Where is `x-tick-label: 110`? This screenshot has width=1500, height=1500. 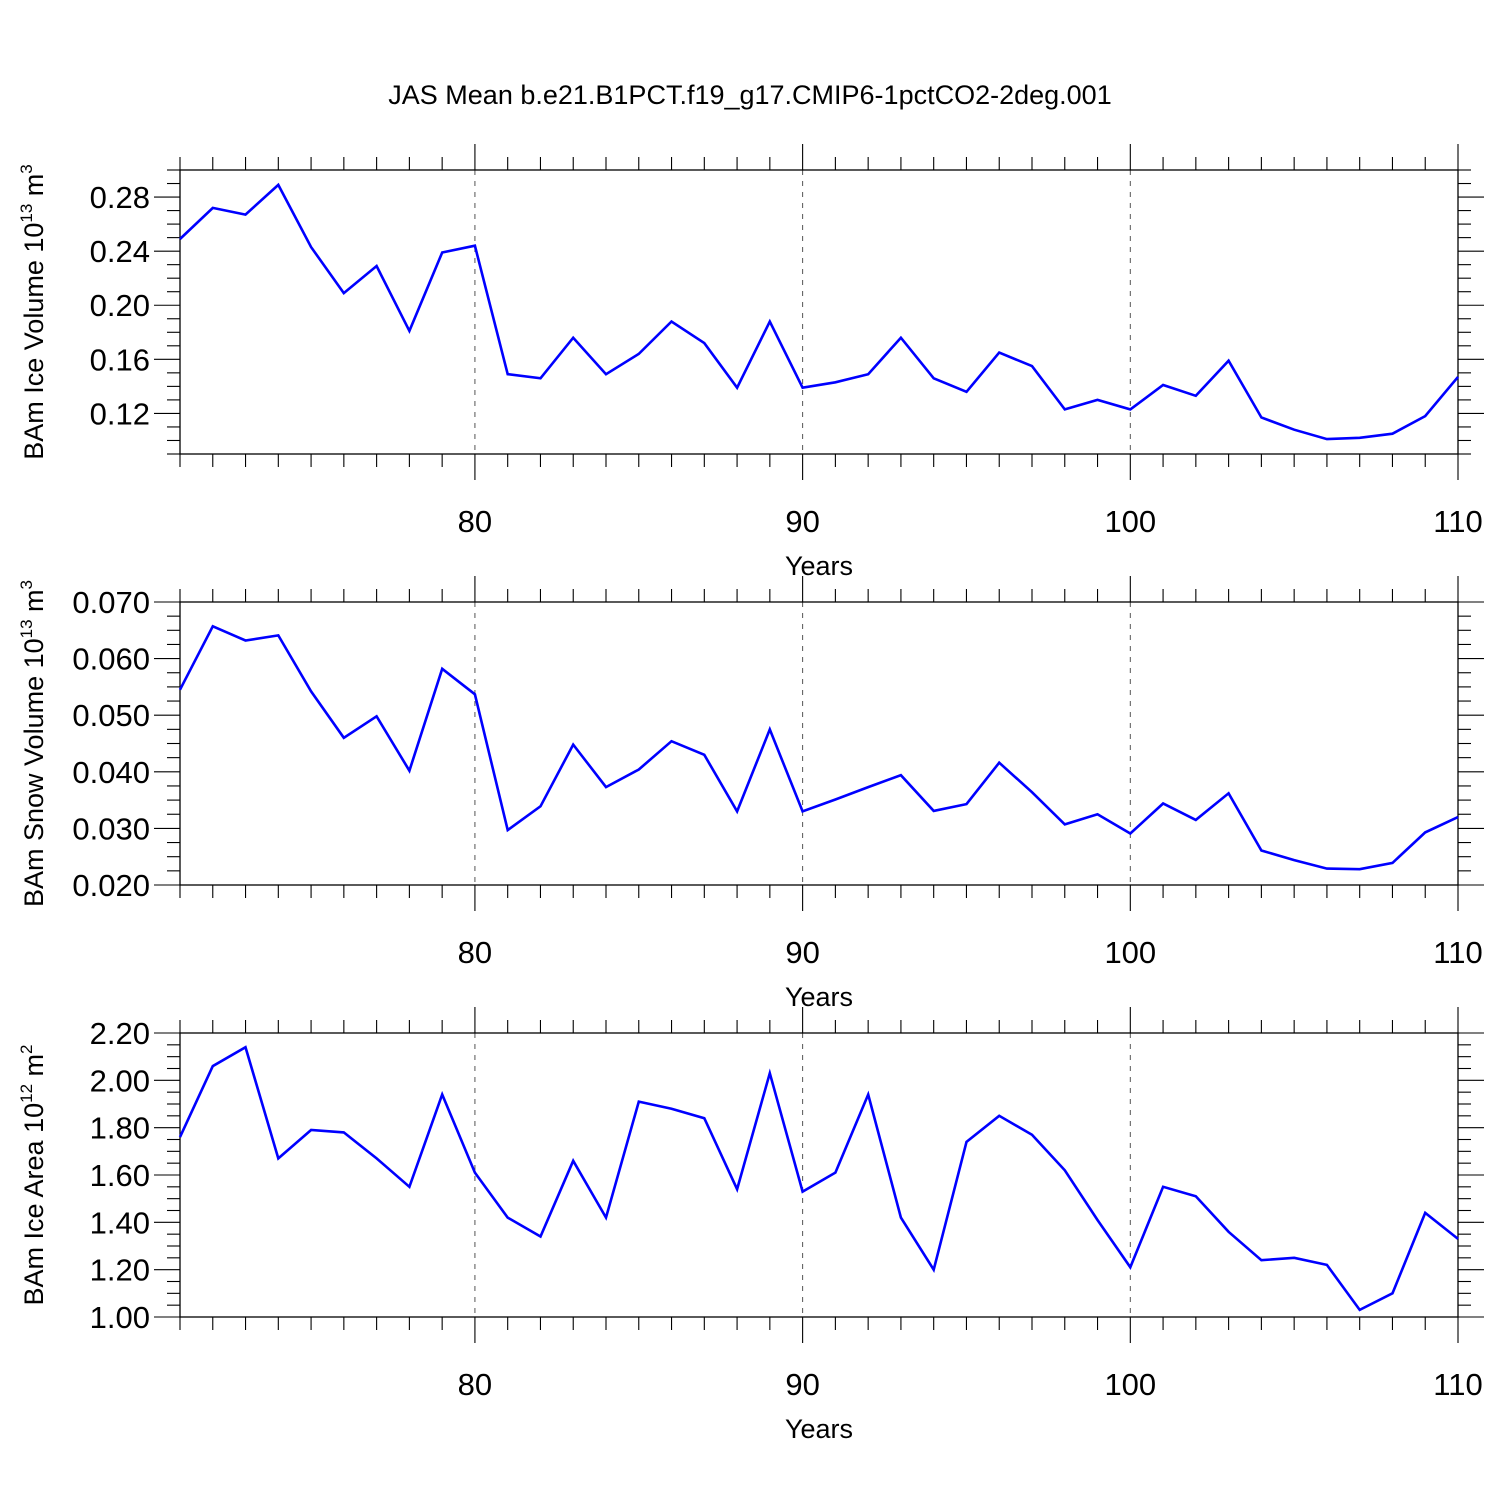
x-tick-label: 110 is located at coordinates (1457, 521).